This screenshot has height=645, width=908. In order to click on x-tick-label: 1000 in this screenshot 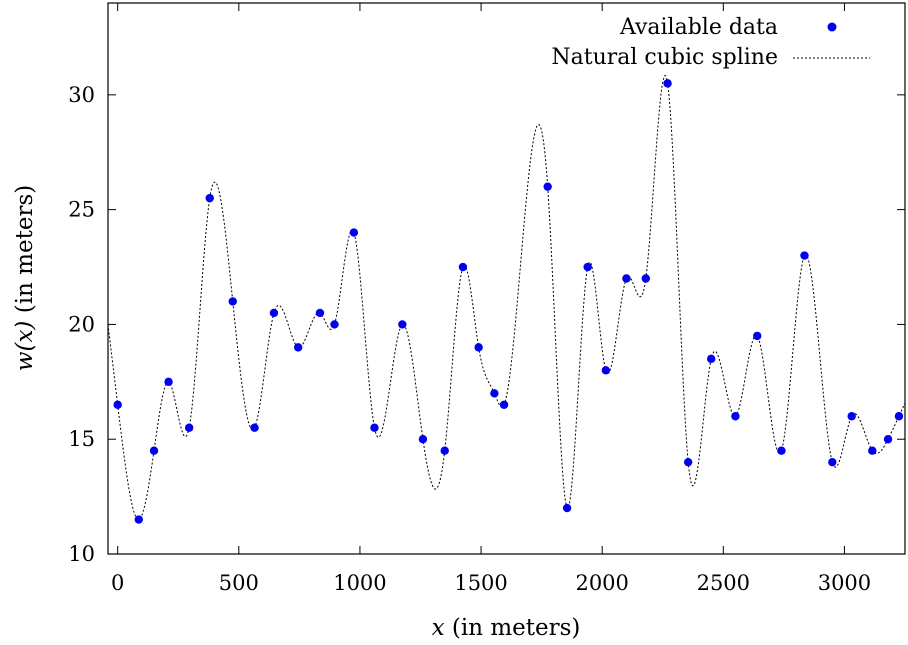, I will do `click(359, 583)`.